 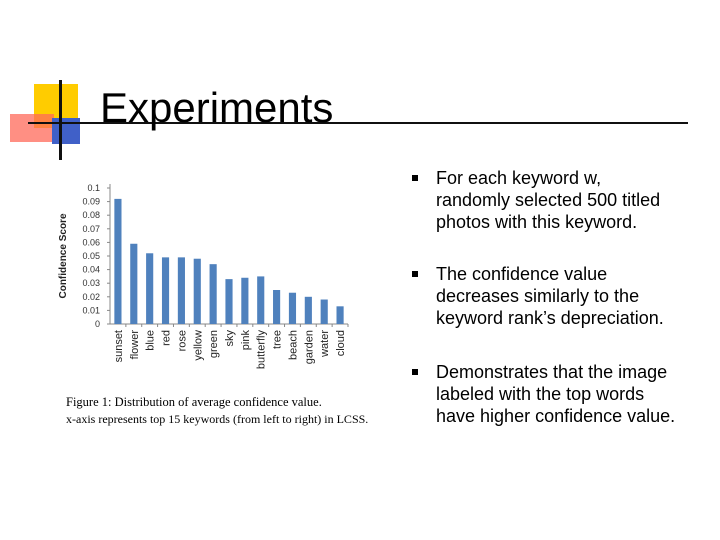 What do you see at coordinates (60, 120) in the screenshot?
I see `deco-vertical-line` at bounding box center [60, 120].